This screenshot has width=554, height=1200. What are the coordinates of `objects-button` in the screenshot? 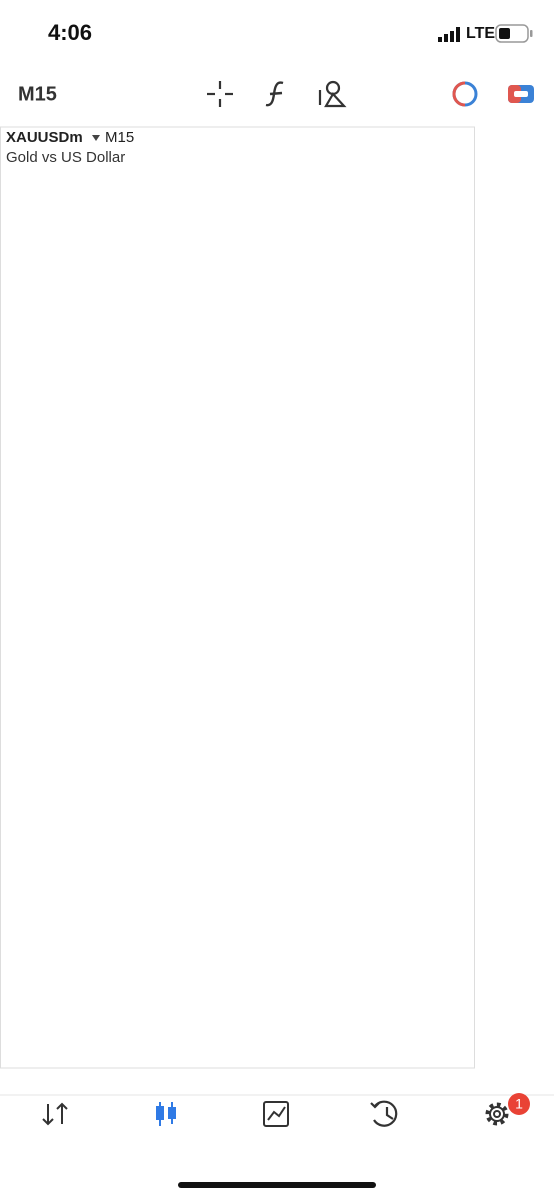 It's located at (332, 94).